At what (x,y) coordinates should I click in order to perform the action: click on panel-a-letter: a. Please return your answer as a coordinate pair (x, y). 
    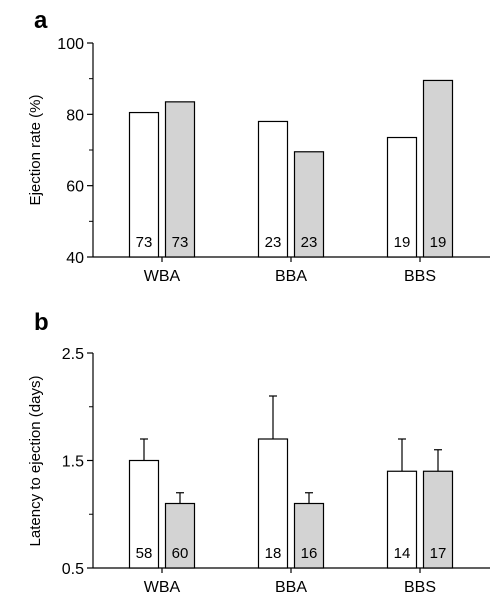
    Looking at the image, I should click on (41, 20).